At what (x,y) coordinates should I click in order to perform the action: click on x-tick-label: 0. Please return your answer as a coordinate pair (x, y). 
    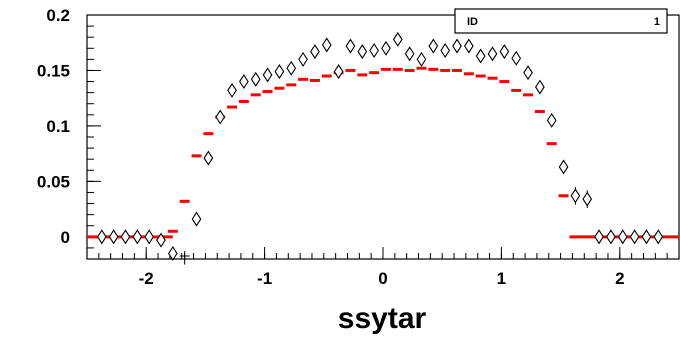
    Looking at the image, I should click on (382, 278).